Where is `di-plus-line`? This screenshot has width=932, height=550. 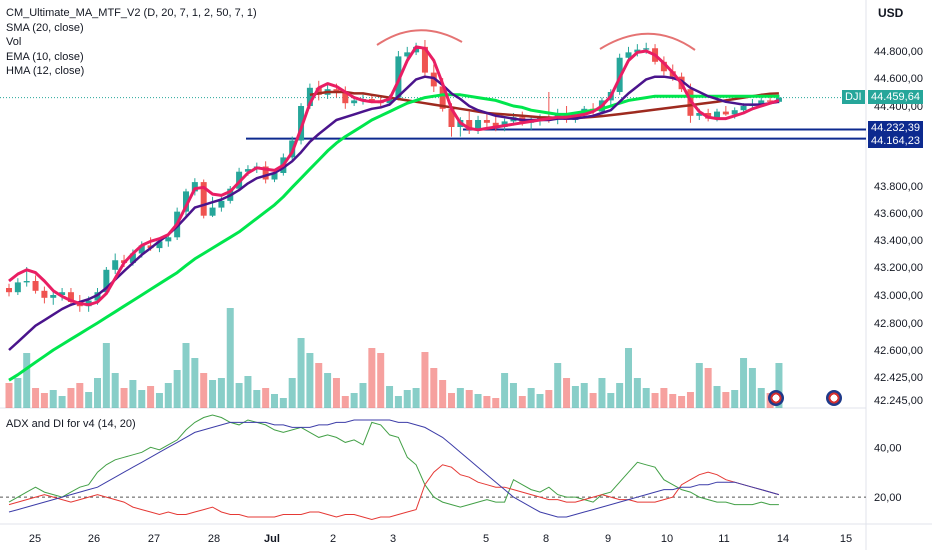
di-plus-line is located at coordinates (393, 461).